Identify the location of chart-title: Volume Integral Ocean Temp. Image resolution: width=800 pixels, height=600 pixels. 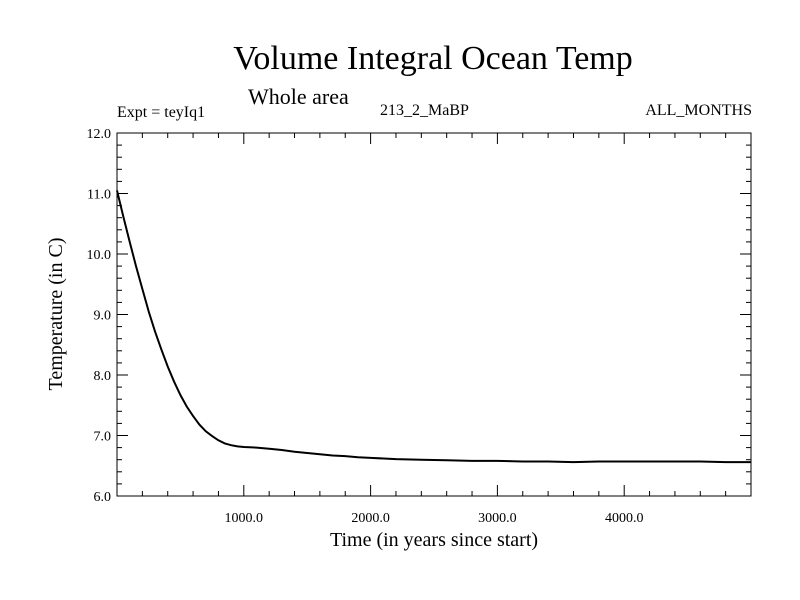
(433, 58).